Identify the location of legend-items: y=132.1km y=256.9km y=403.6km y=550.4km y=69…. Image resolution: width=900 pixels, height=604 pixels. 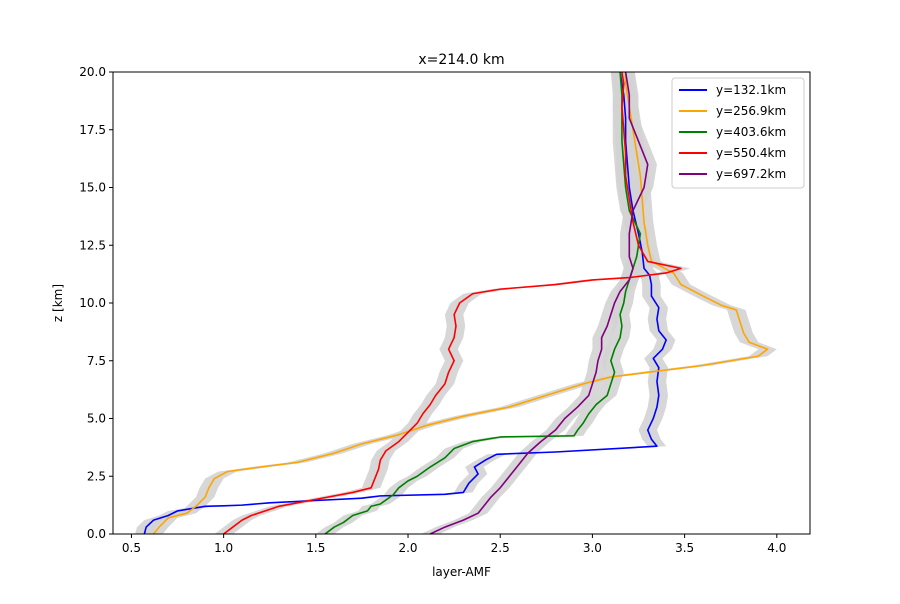
(732, 132).